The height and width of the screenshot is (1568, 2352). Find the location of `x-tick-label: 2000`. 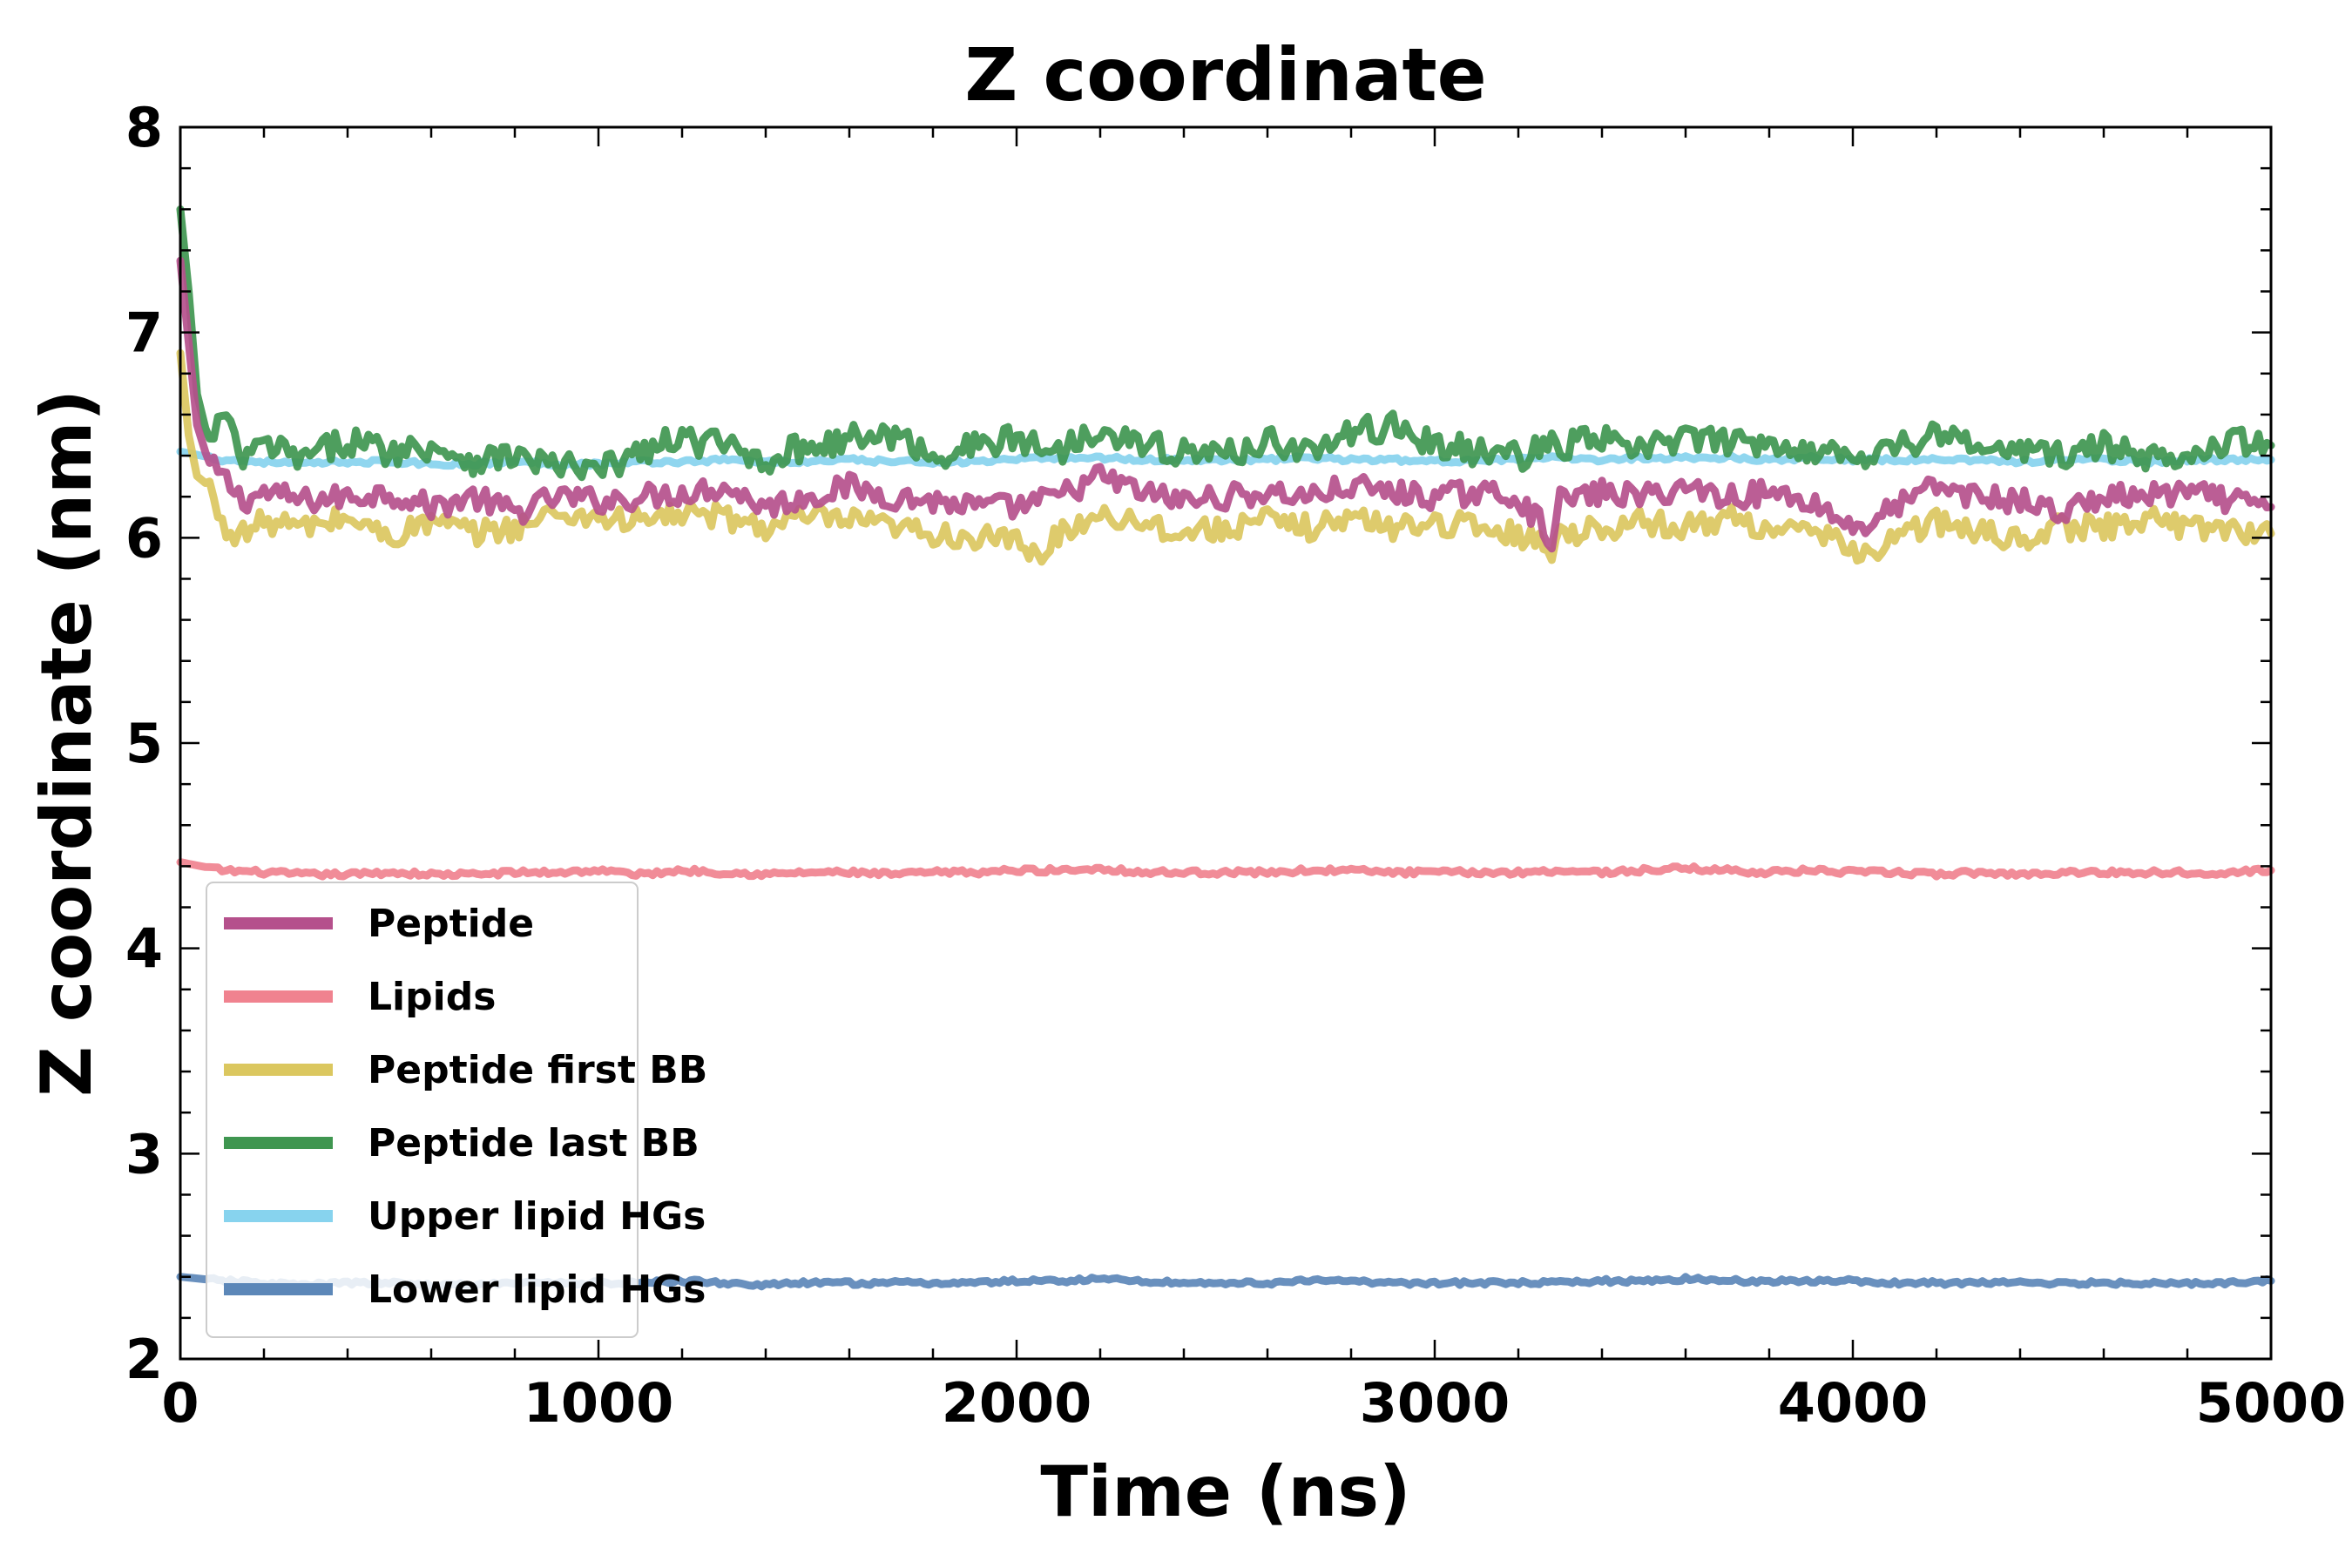

x-tick-label: 2000 is located at coordinates (1017, 1403).